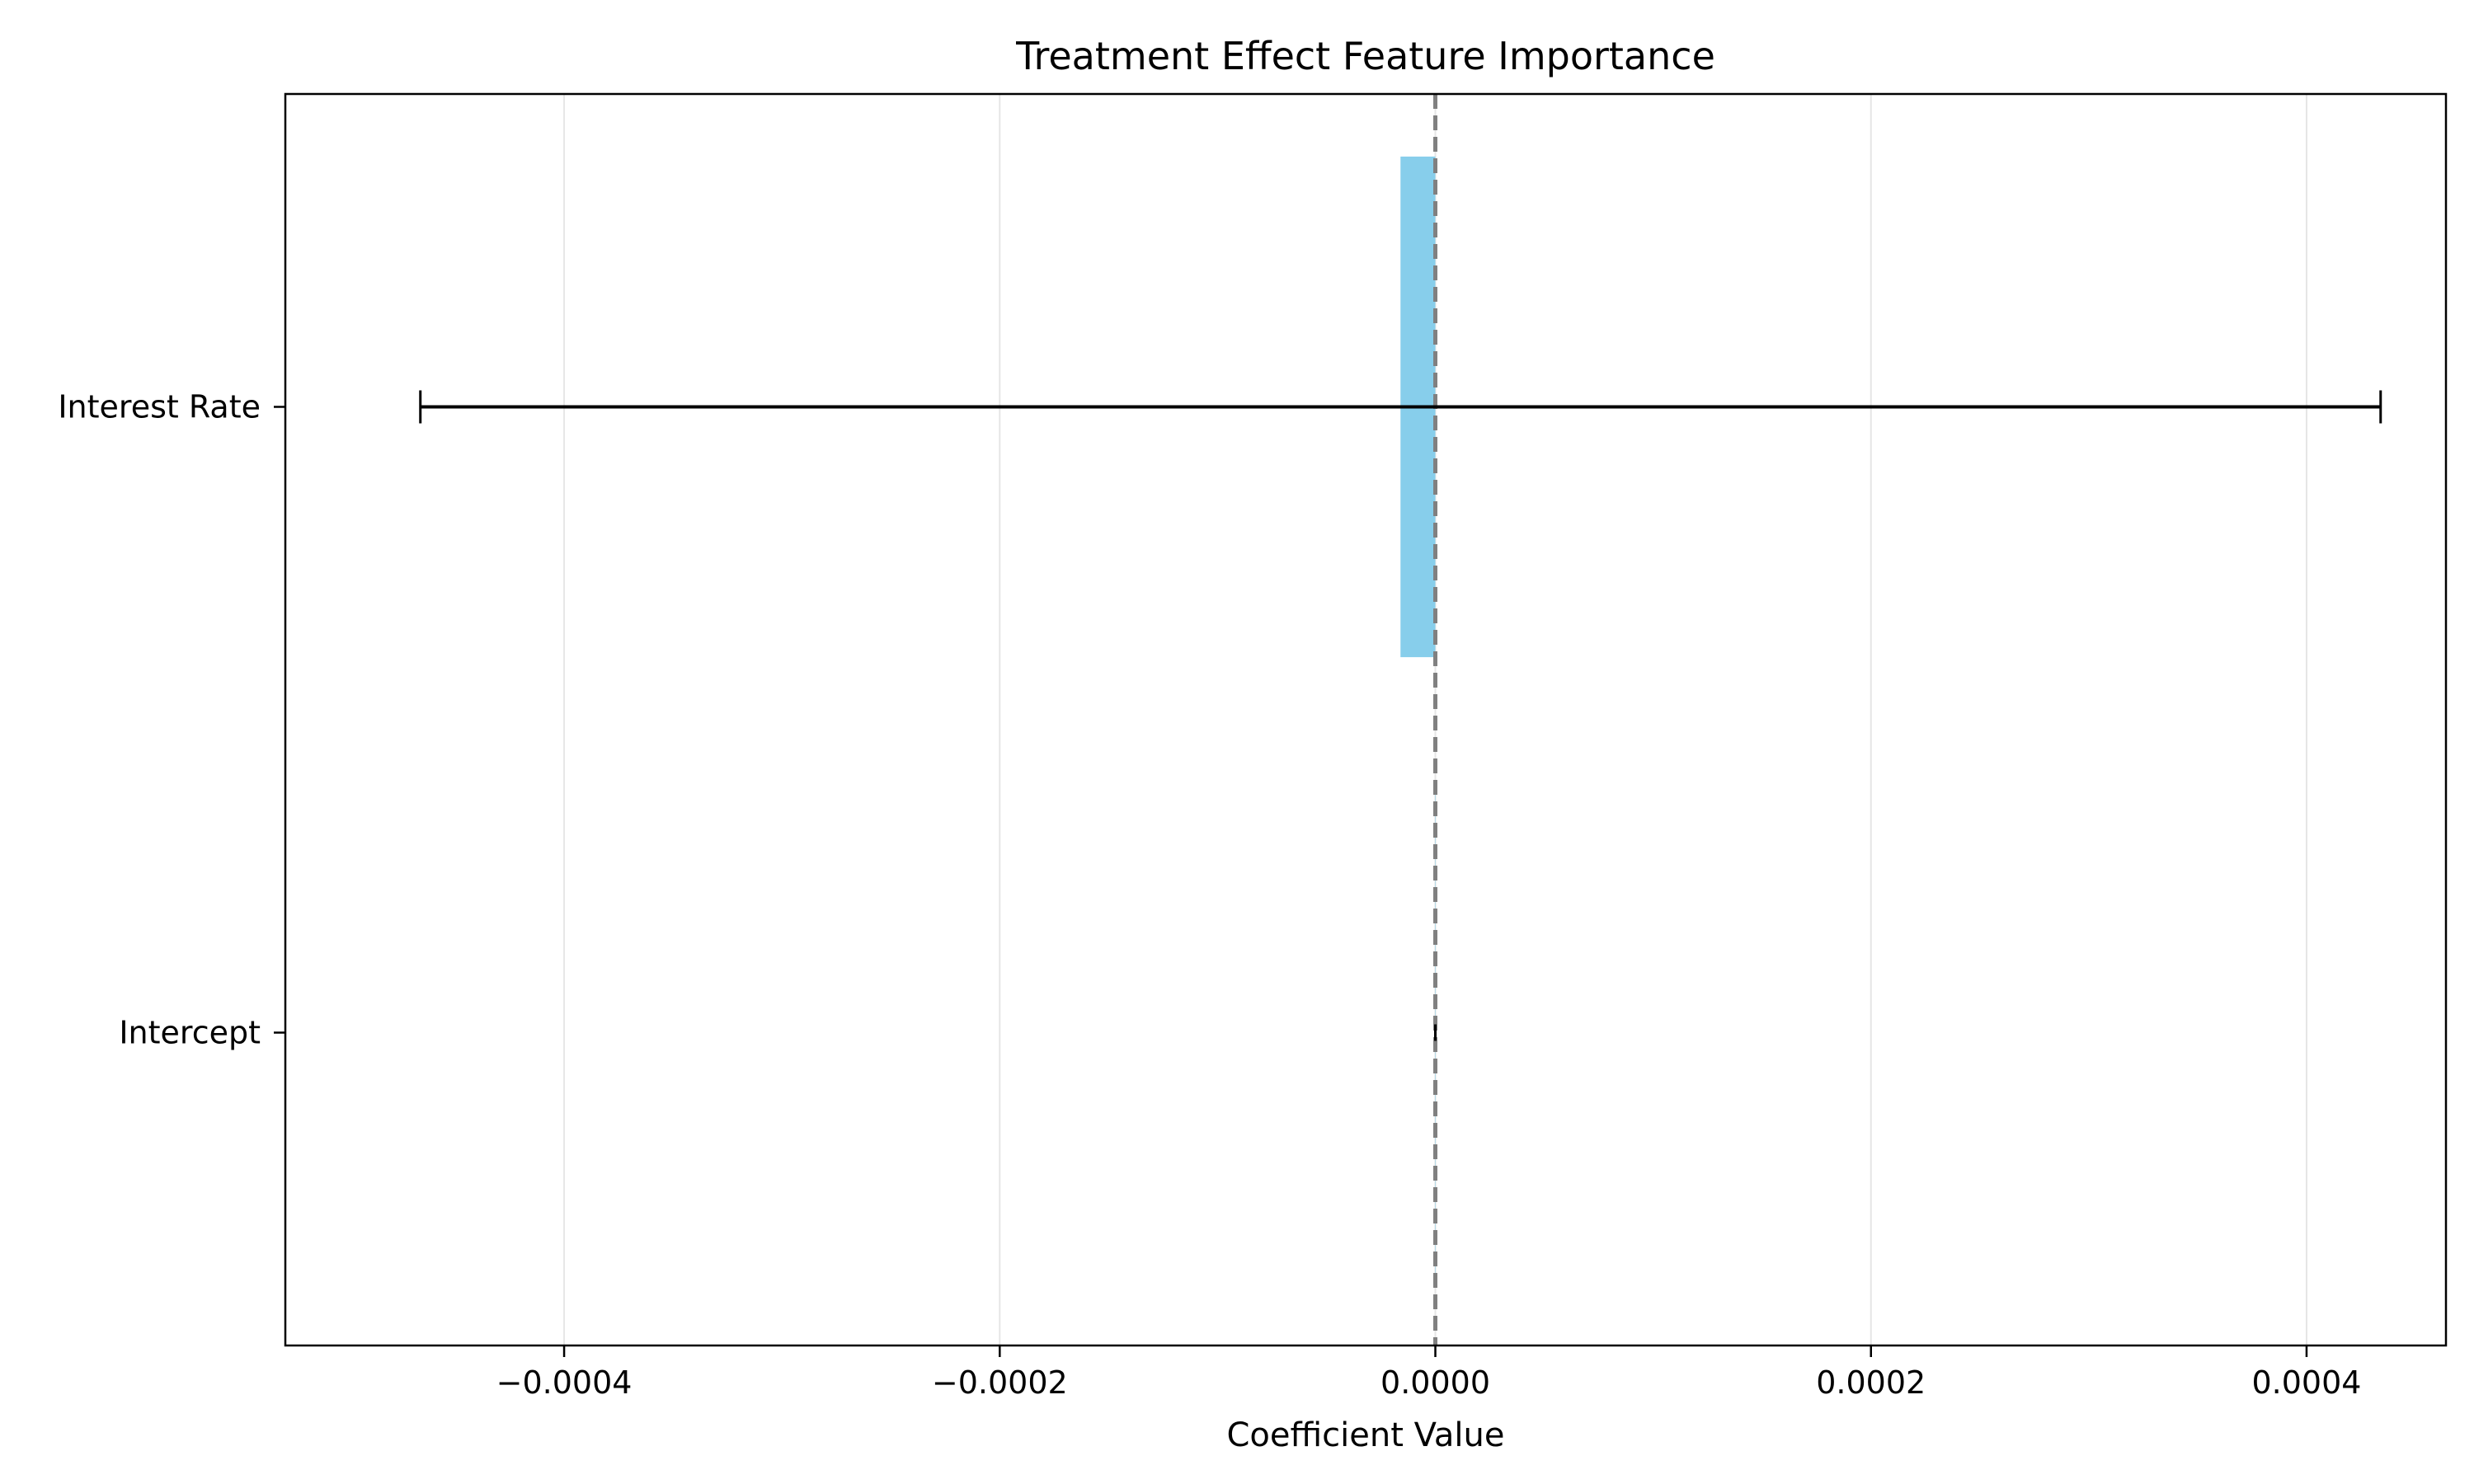  Describe the element at coordinates (1366, 1435) in the screenshot. I see `x-axis-title: Coefficient Value` at that location.